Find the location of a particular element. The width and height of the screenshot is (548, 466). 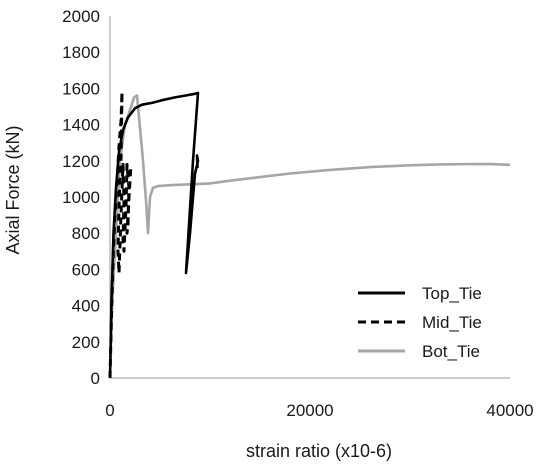

y-tick-labels: 0 200 400 600 800 1000 1200 1400 1600 1800 2000 is located at coordinates (81, 197).